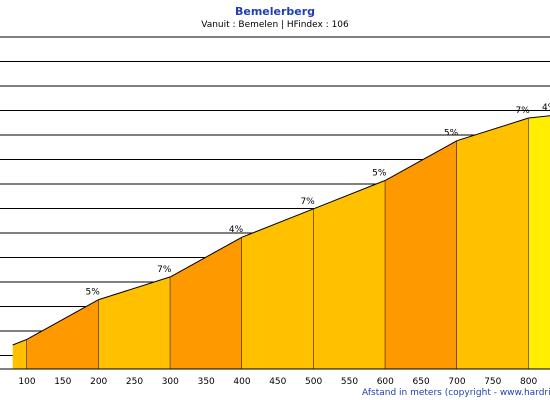 The width and height of the screenshot is (550, 400). I want to click on x-tick-label: 600, so click(385, 382).